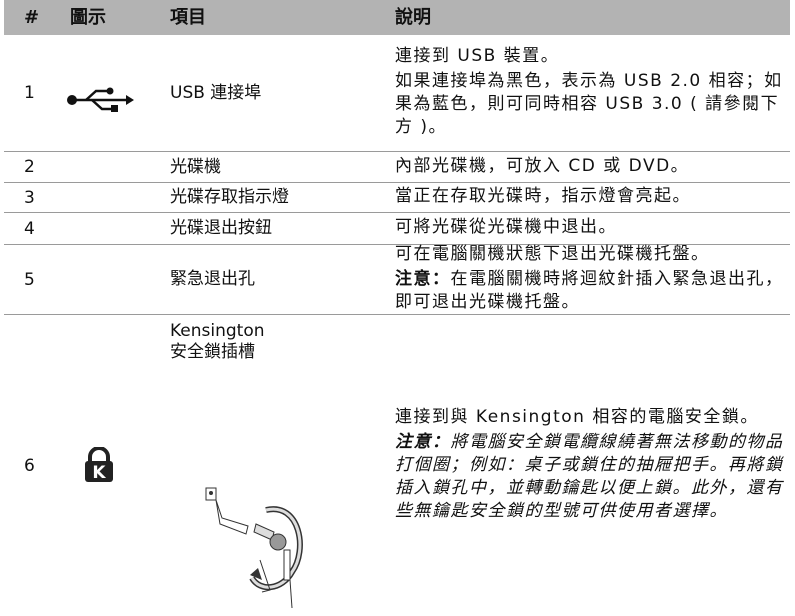 Image resolution: width=795 pixels, height=616 pixels. I want to click on table-row: 2 光碟機 內部光碟機，可放入 CD 或 DVD。, so click(397, 167).